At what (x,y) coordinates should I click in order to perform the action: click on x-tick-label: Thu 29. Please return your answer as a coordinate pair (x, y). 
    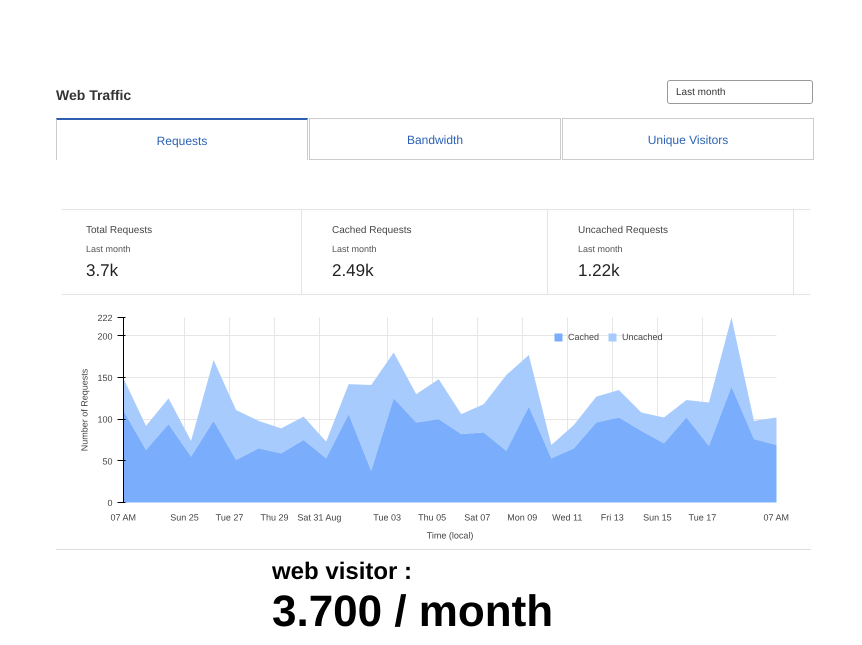
    Looking at the image, I should click on (274, 517).